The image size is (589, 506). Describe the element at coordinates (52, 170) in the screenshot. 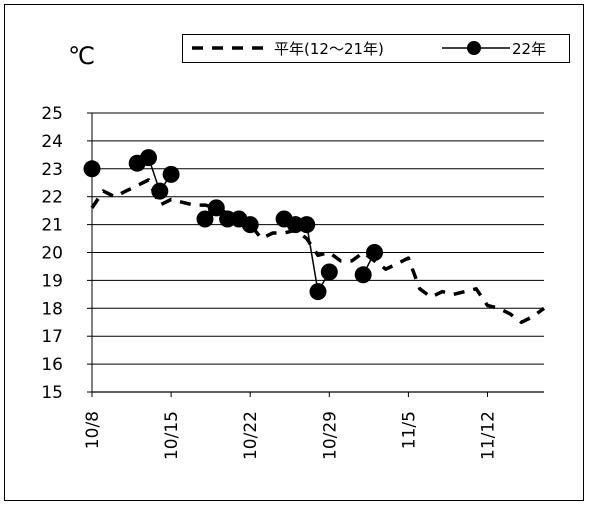

I see `y-tick-label-23: 23` at that location.